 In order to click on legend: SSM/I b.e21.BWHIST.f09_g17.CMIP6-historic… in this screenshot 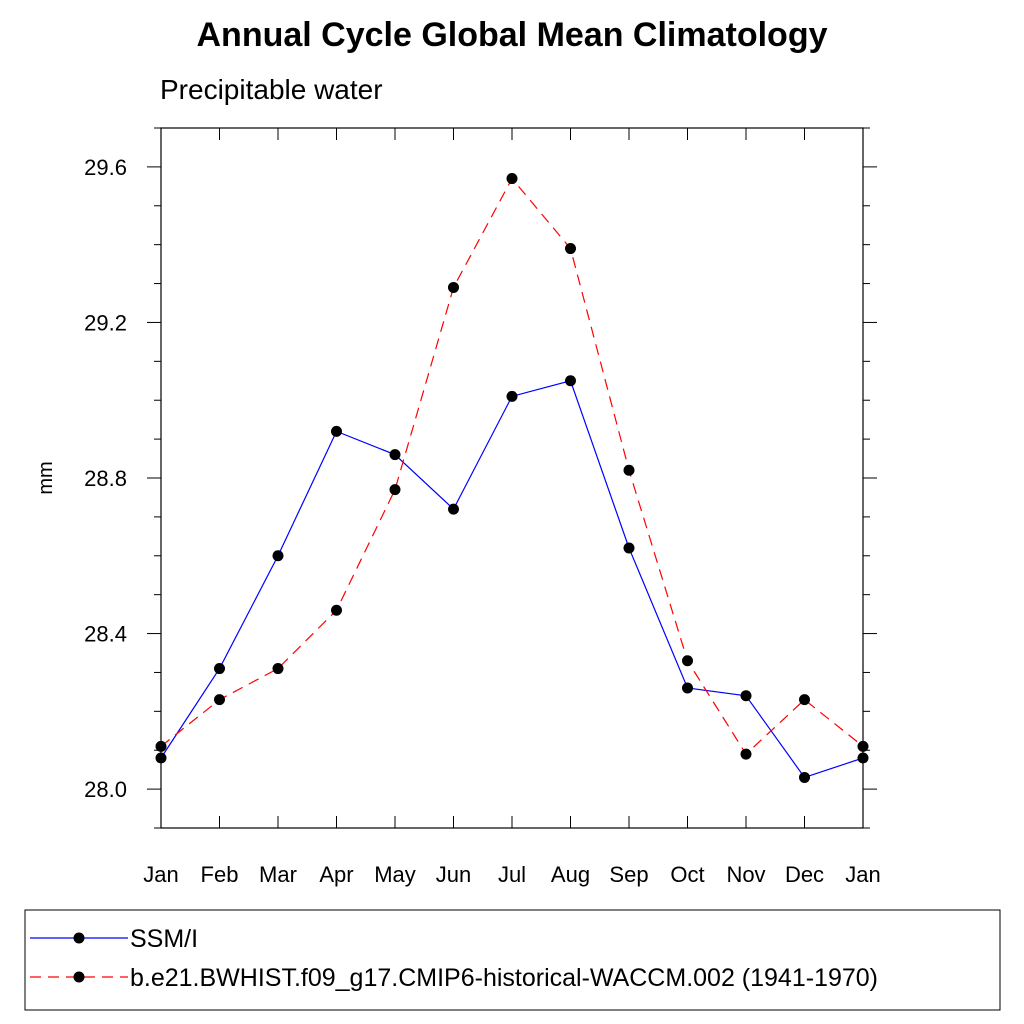, I will do `click(454, 958)`.